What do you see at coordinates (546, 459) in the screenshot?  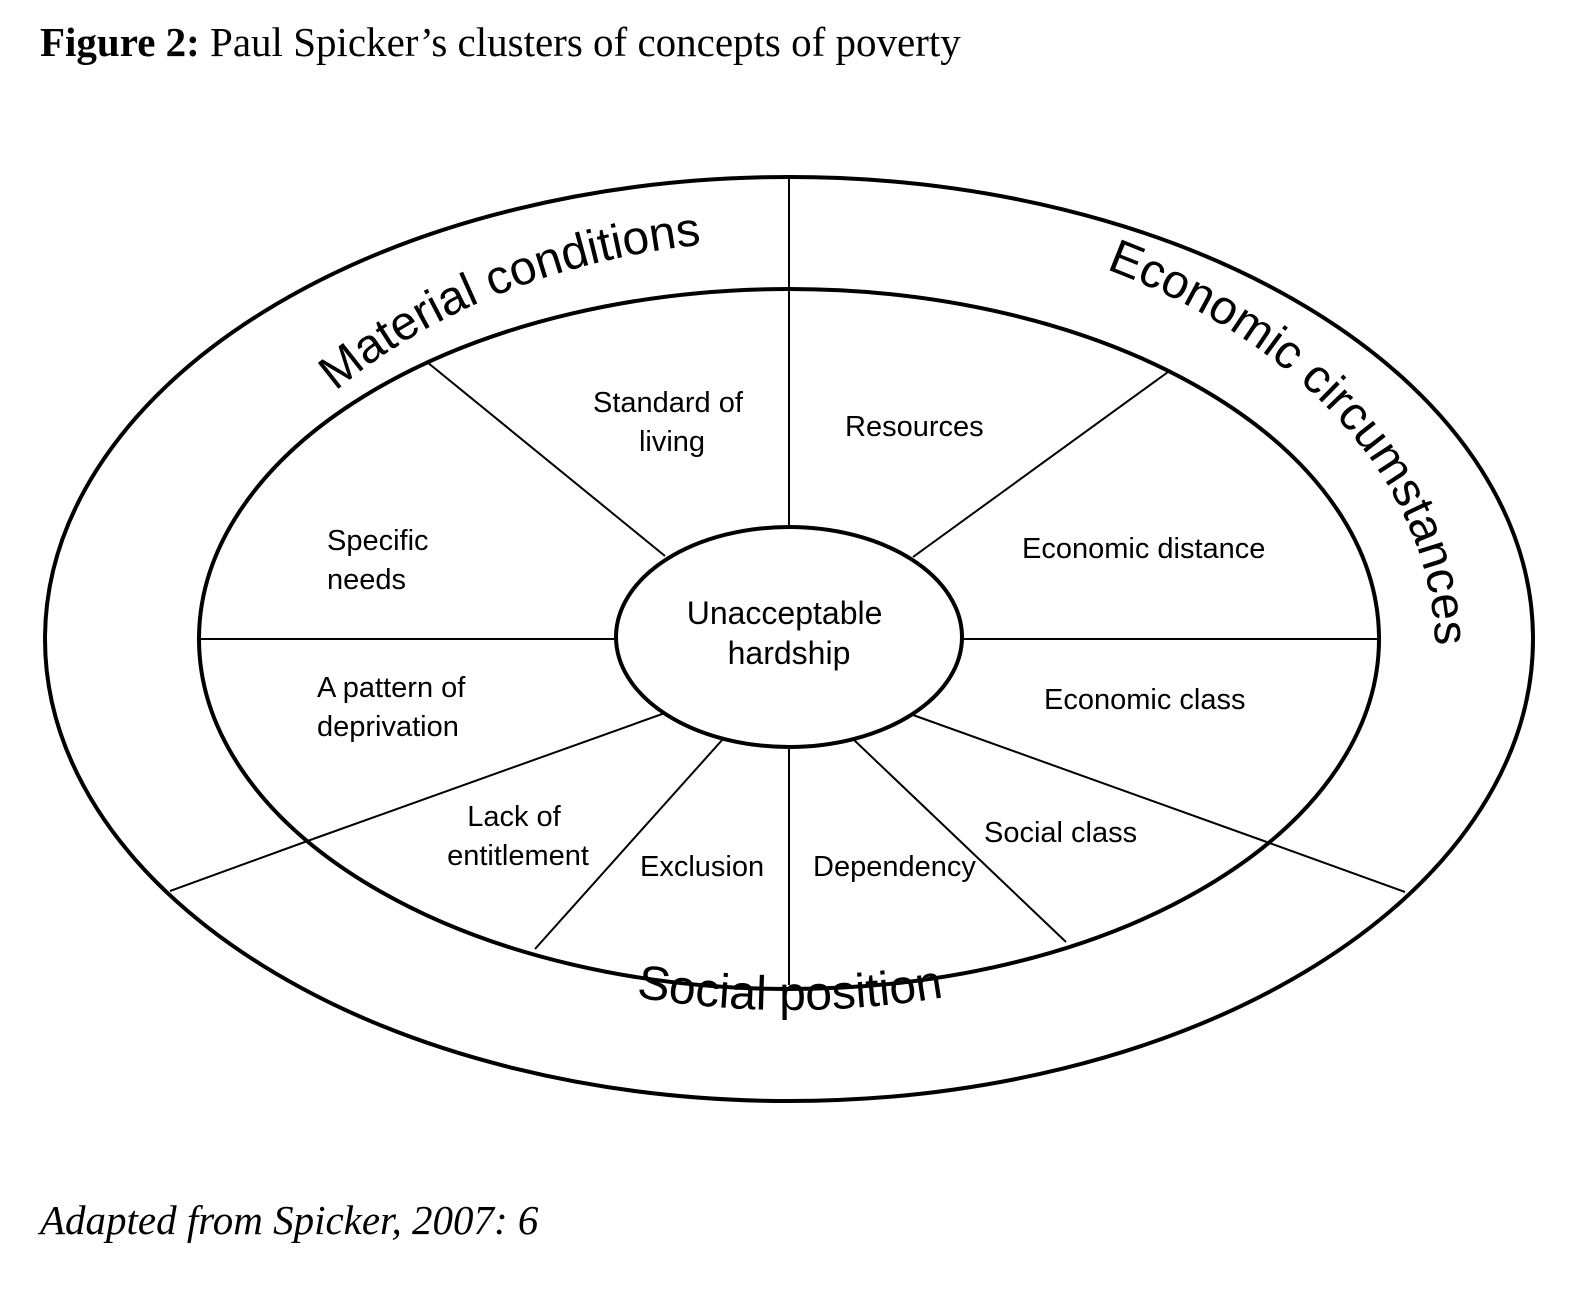 I see `spoke-upper-left` at bounding box center [546, 459].